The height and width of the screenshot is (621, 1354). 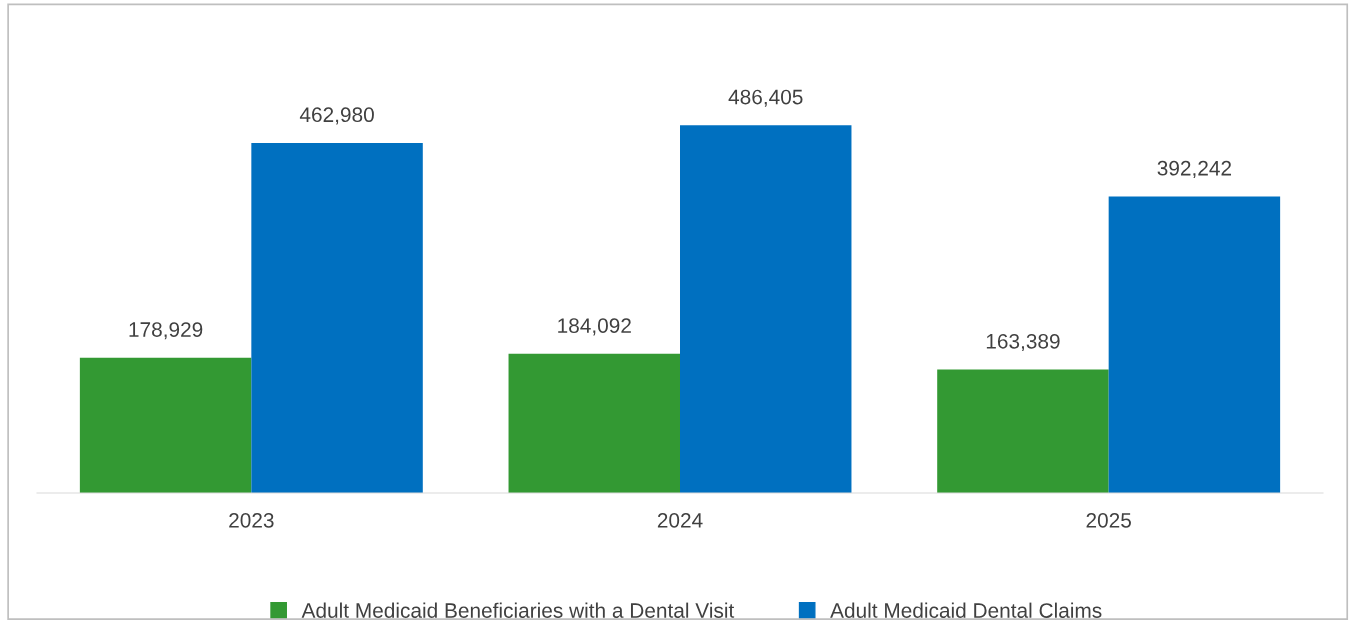 What do you see at coordinates (765, 98) in the screenshot?
I see `data-label: 486,405` at bounding box center [765, 98].